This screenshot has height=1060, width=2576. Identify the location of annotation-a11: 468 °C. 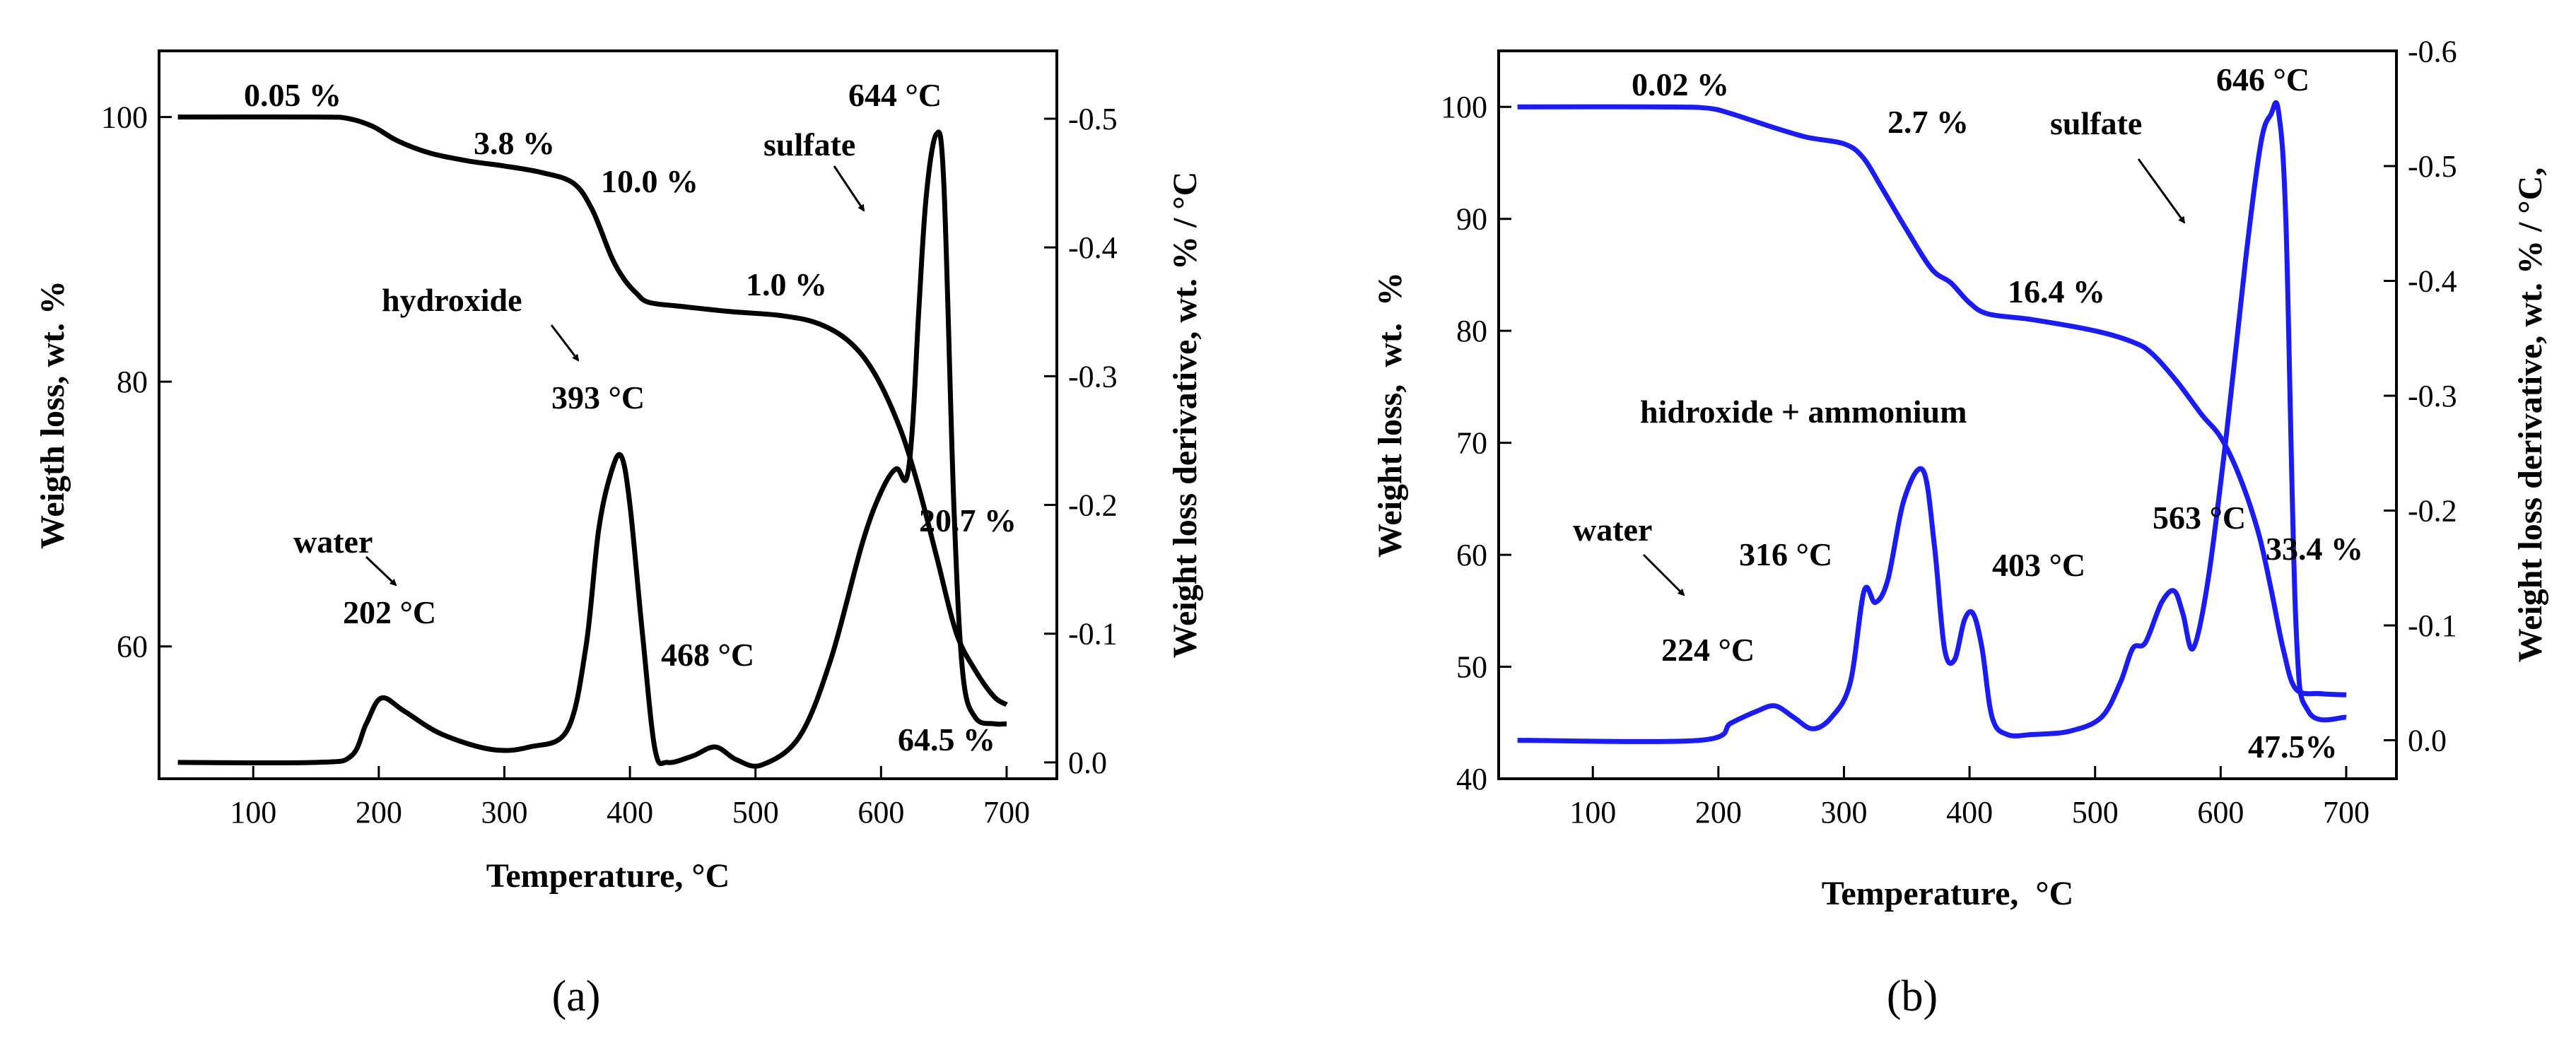
(708, 655).